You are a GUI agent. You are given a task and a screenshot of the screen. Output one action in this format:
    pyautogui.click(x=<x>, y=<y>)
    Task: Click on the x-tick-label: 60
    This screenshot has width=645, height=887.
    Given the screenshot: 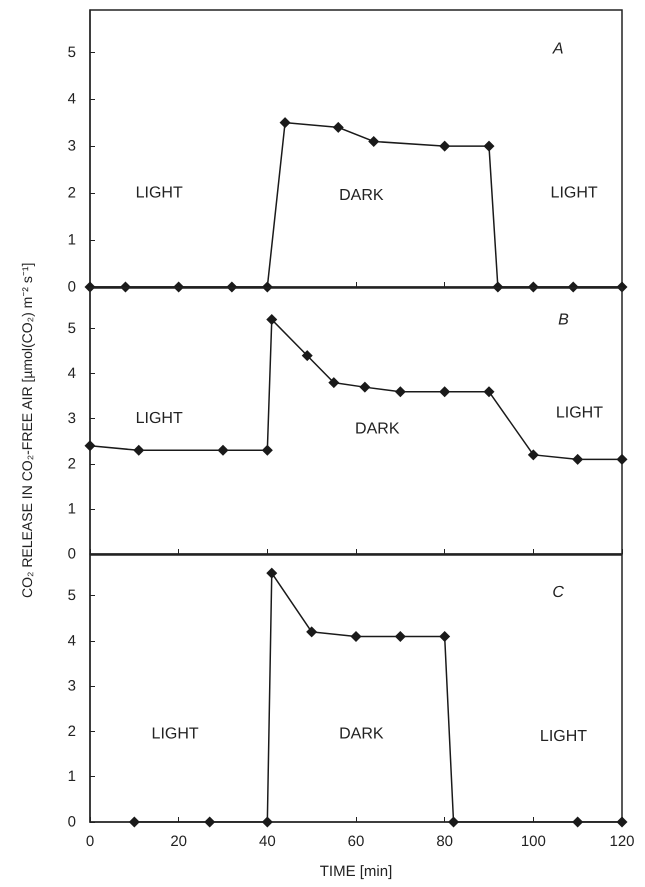 What is the action you would take?
    pyautogui.click(x=356, y=841)
    